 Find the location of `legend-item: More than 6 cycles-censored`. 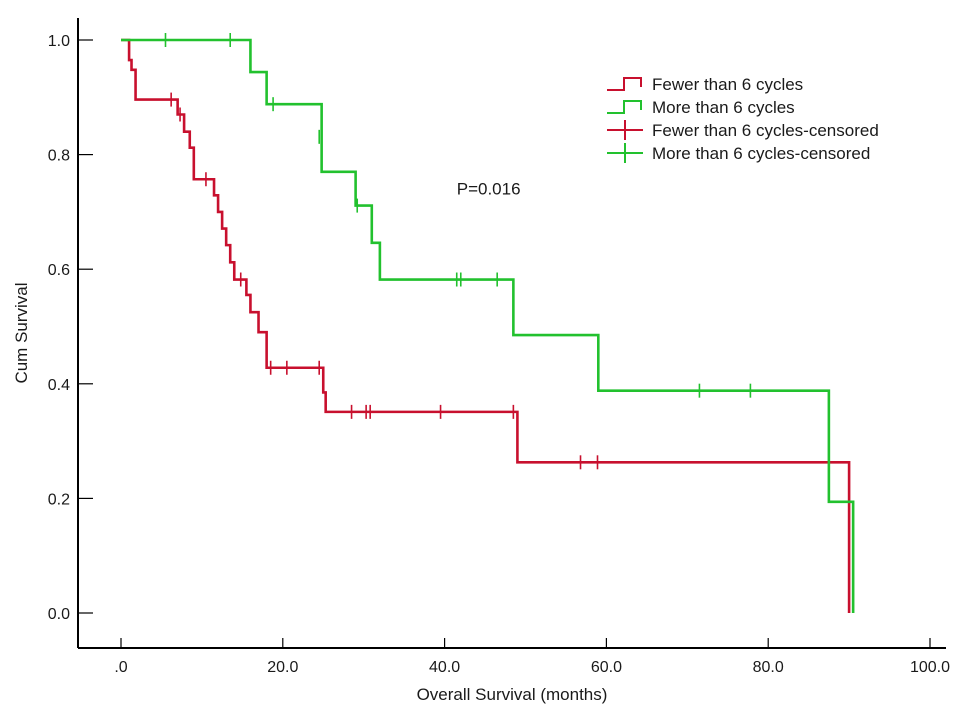

legend-item: More than 6 cycles-censored is located at coordinates (738, 153).